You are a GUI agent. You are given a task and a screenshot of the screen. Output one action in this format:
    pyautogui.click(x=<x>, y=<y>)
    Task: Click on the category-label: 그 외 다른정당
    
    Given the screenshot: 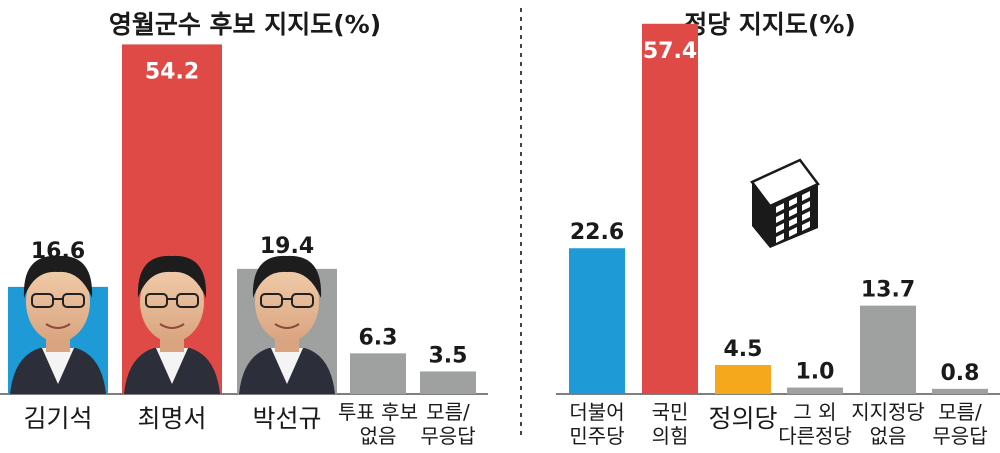 What is the action you would take?
    pyautogui.click(x=815, y=424)
    